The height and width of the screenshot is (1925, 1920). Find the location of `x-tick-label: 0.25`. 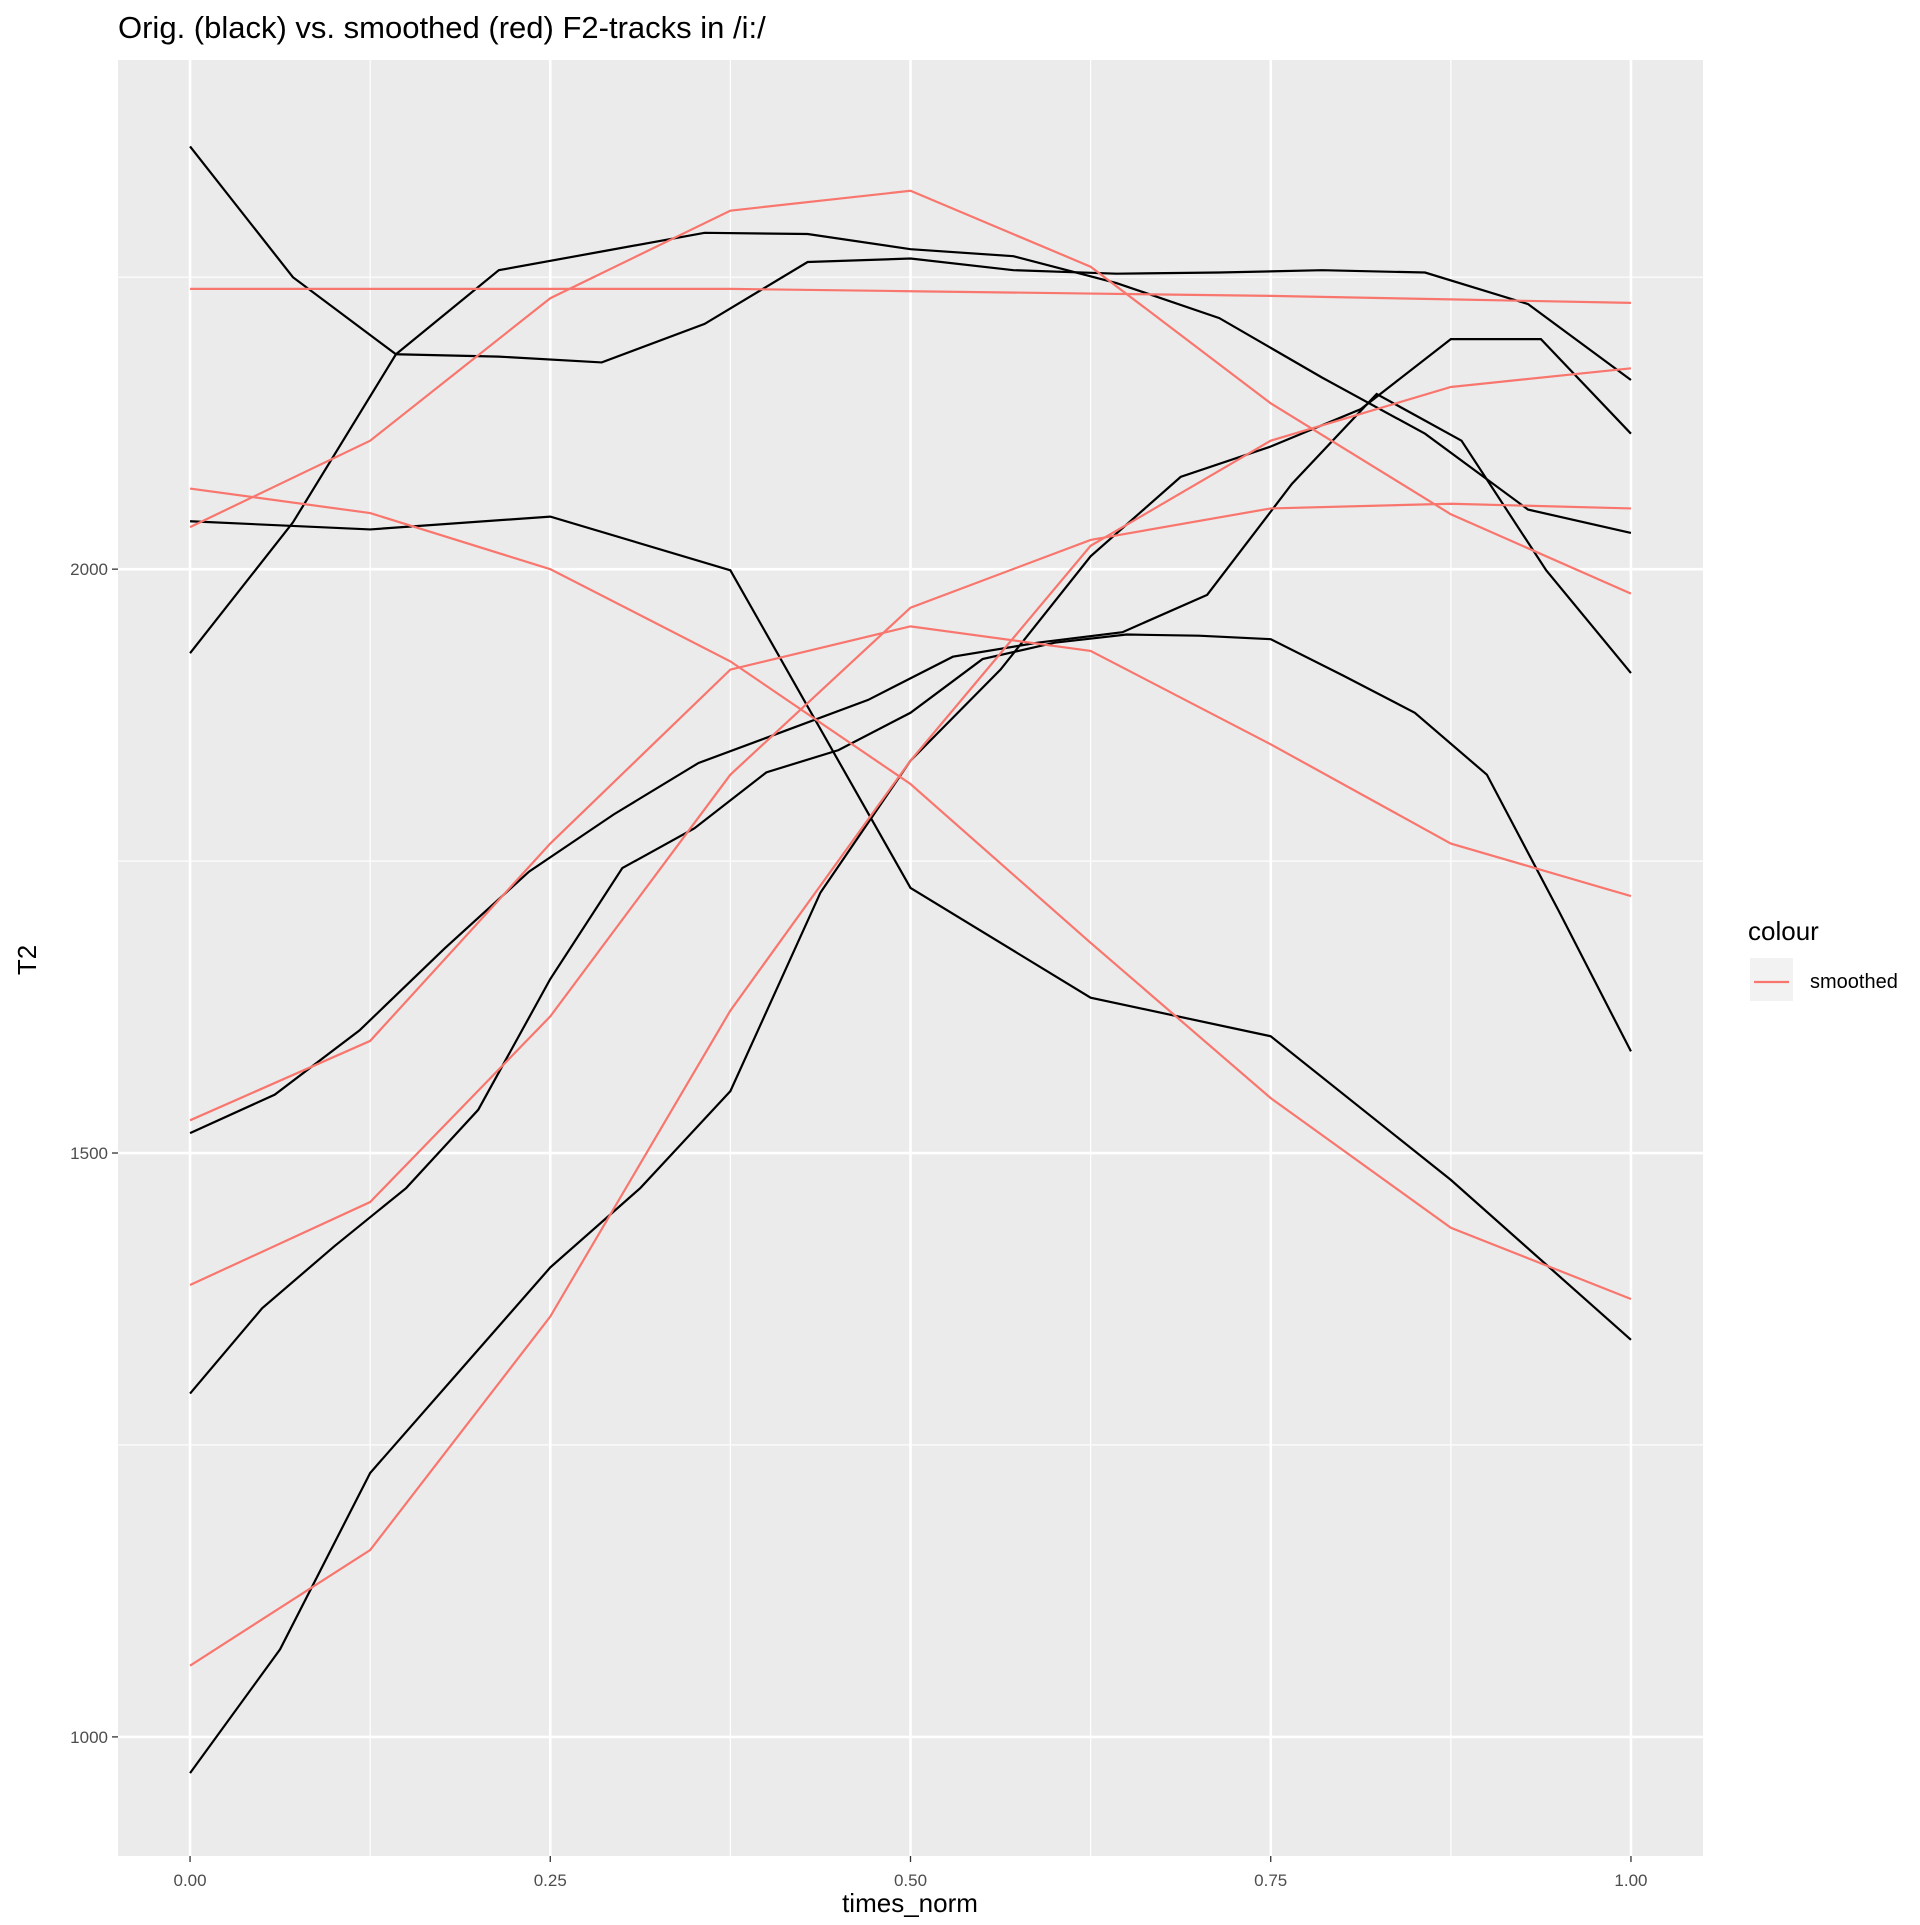

x-tick-label: 0.25 is located at coordinates (550, 1880).